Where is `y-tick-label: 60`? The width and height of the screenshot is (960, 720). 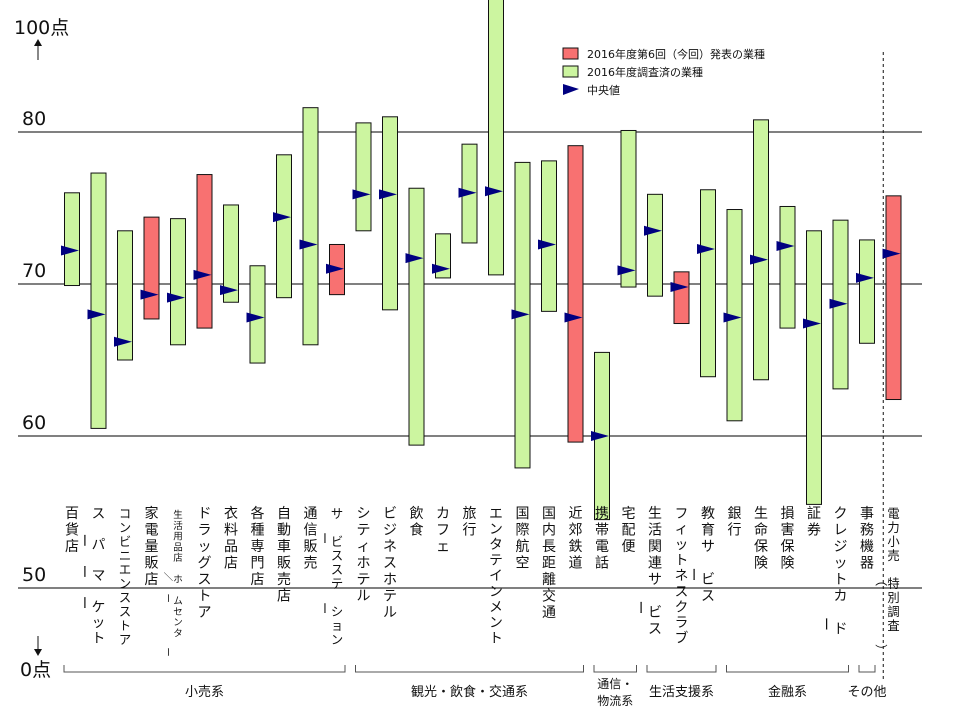 y-tick-label: 60 is located at coordinates (34, 423).